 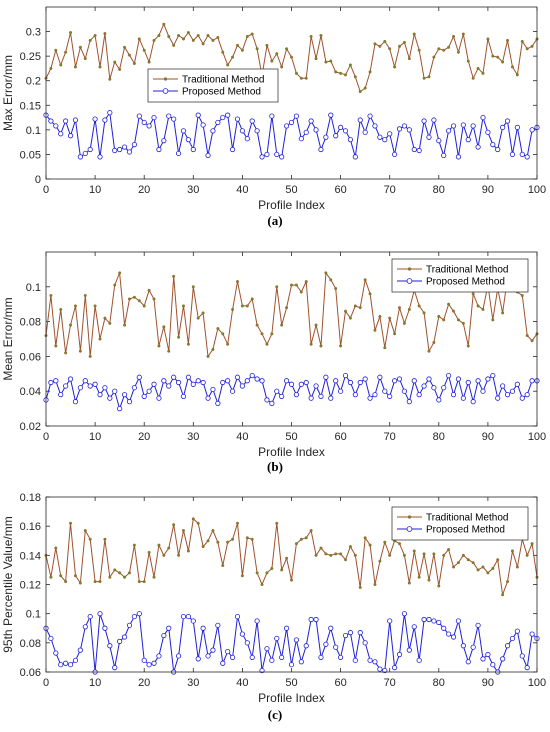 I want to click on x-tick-label: 60, so click(x=340, y=190).